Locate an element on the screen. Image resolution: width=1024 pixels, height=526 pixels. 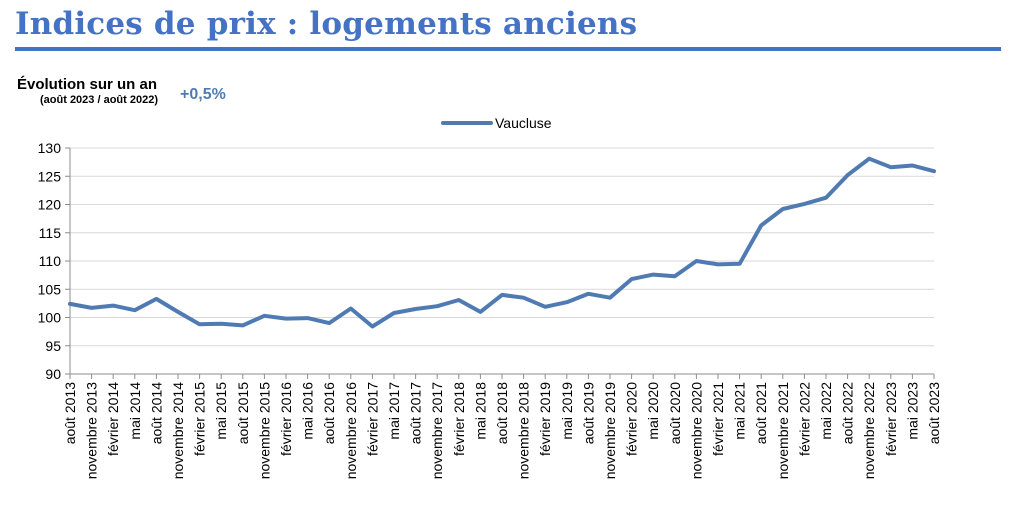
x-tick-label: février 2016 is located at coordinates (286, 419).